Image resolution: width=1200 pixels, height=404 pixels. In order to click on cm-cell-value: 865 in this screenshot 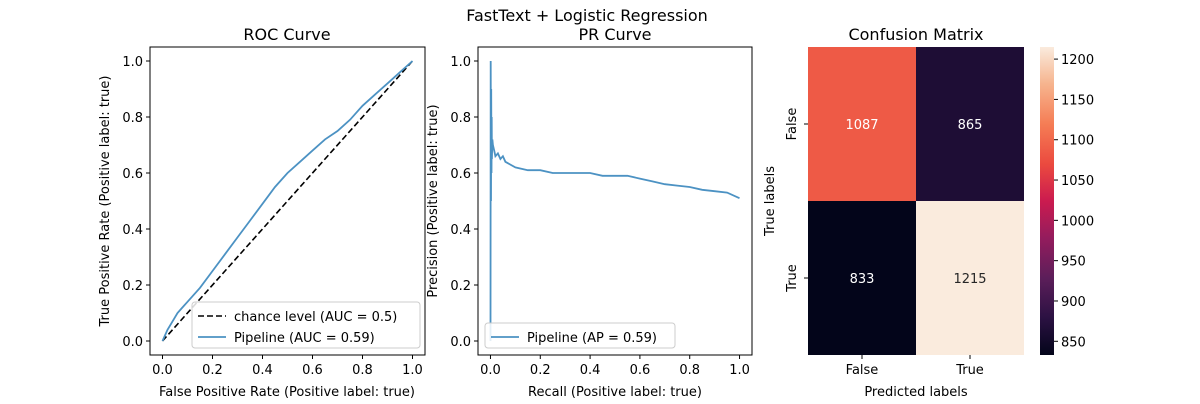, I will do `click(970, 125)`.